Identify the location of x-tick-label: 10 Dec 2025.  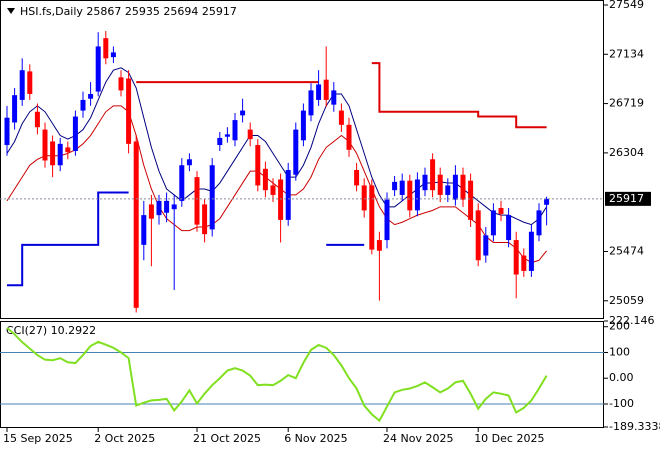
(509, 438).